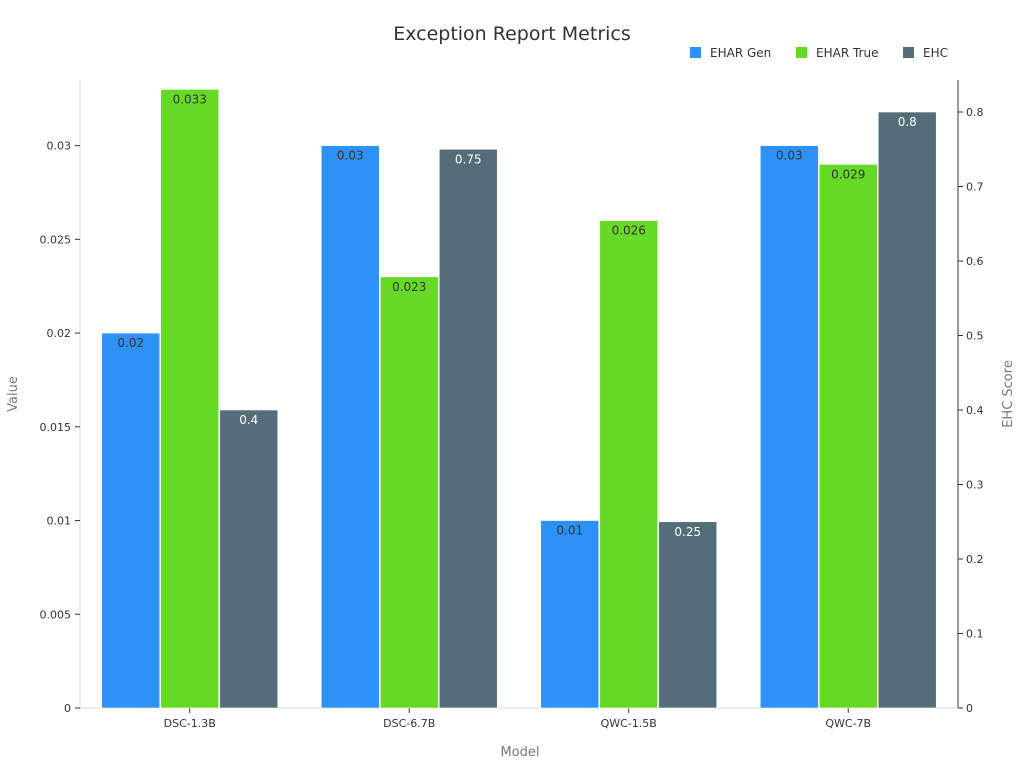 This screenshot has height=768, width=1024. Describe the element at coordinates (848, 723) in the screenshot. I see `x-tick-label-qwc-7b: QWC-7B` at that location.